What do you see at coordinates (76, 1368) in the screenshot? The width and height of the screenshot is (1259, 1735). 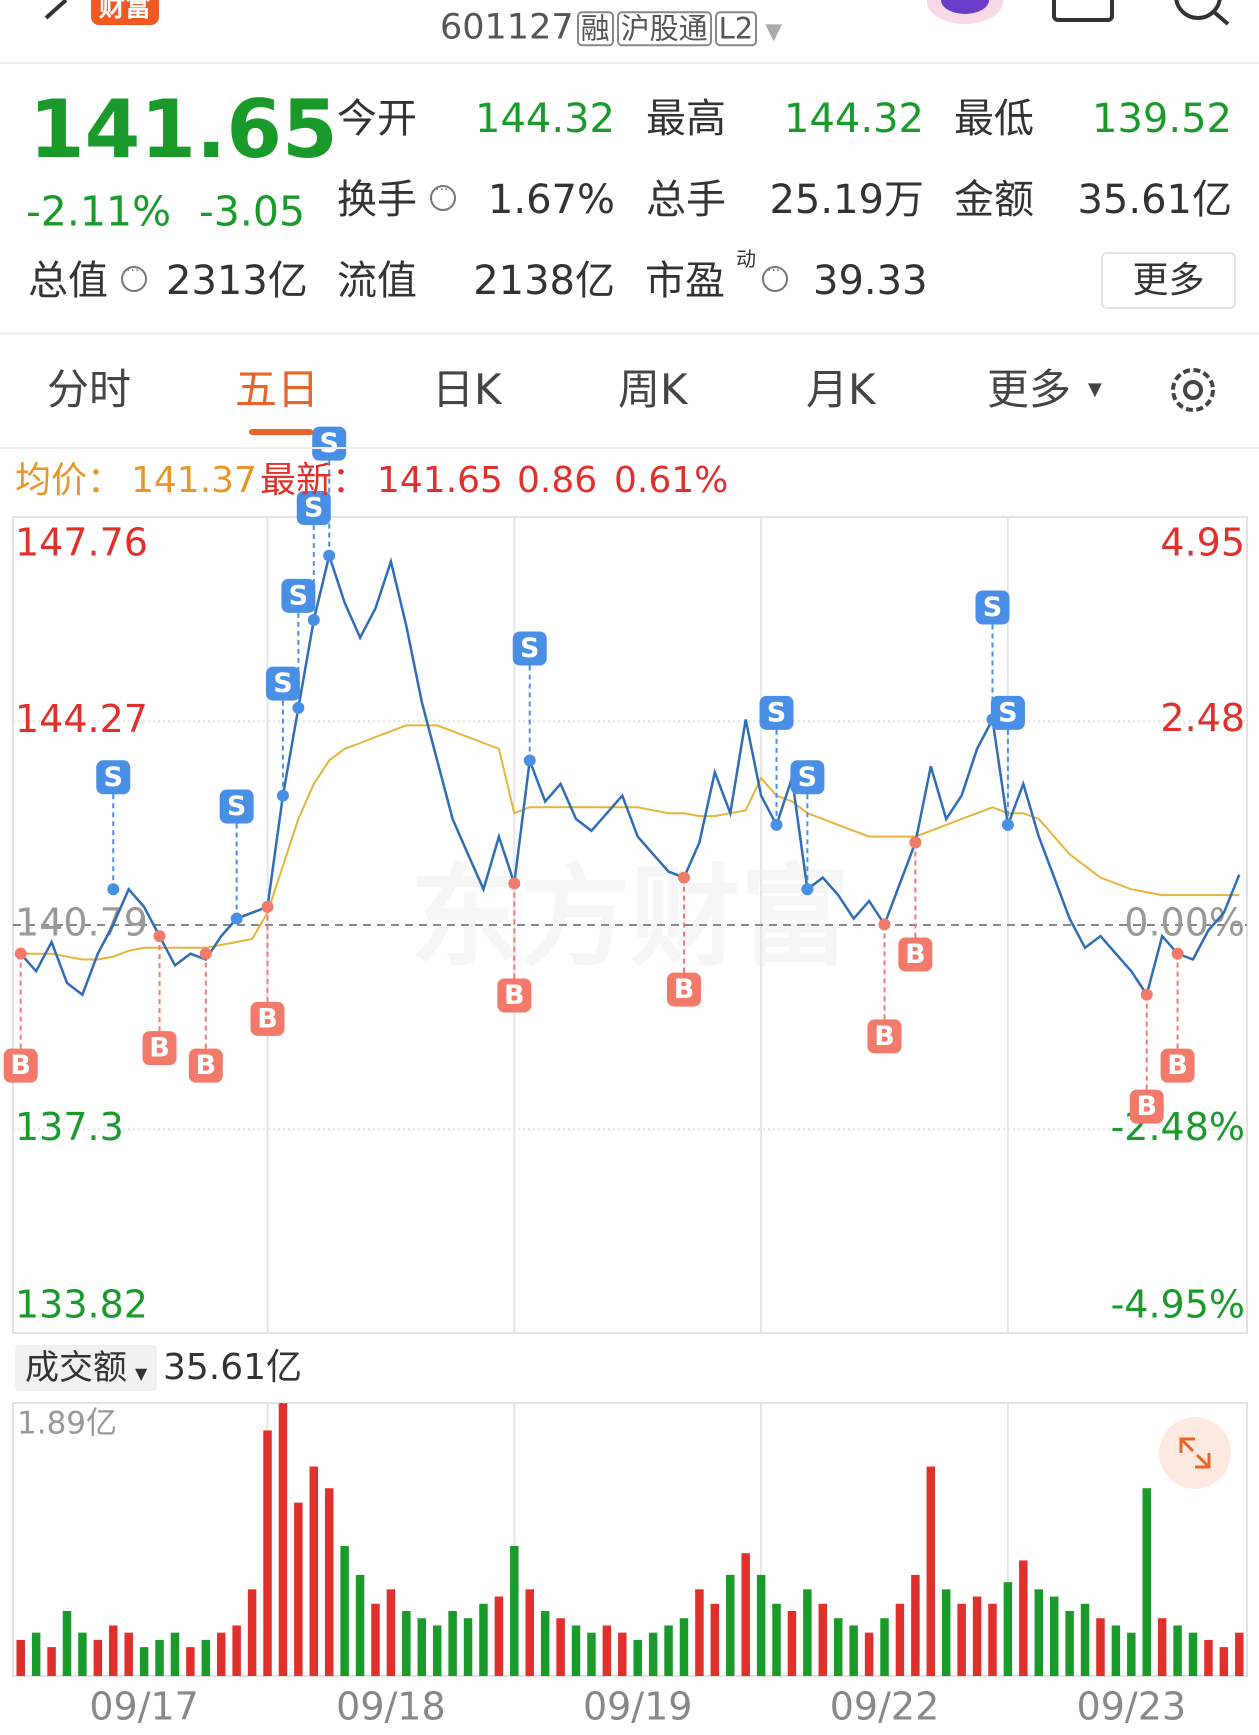 I see `volume-label: 成交额` at bounding box center [76, 1368].